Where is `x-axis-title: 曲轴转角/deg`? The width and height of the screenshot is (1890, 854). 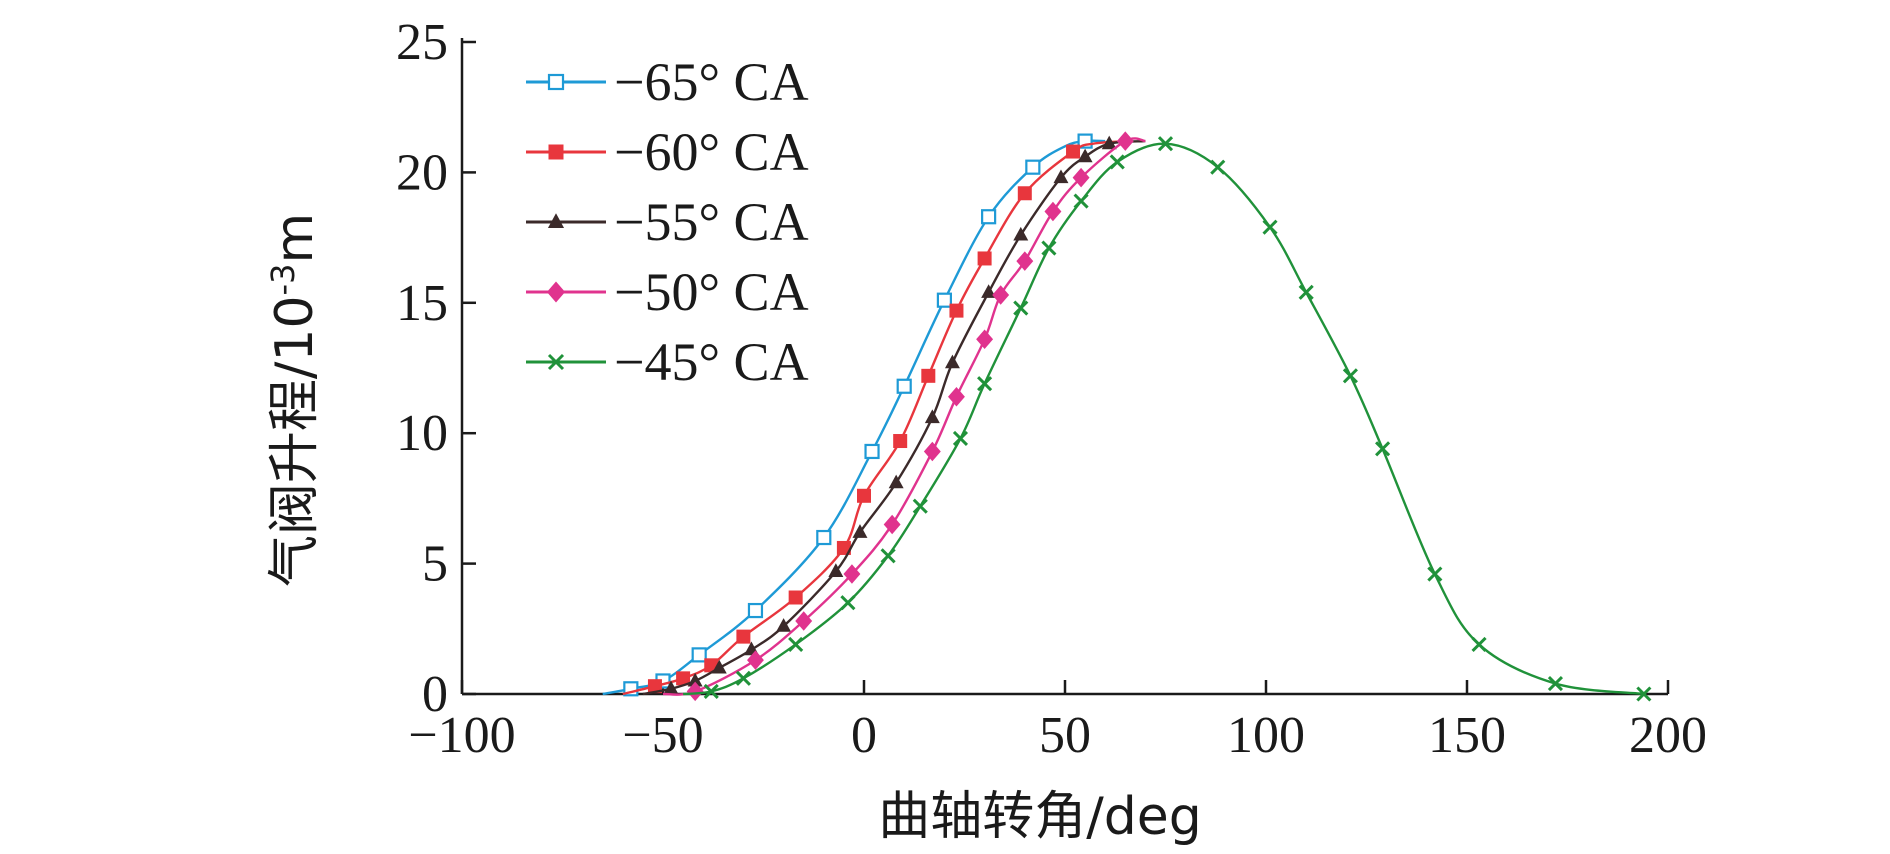
x-axis-title: 曲轴转角/deg is located at coordinates (1040, 817).